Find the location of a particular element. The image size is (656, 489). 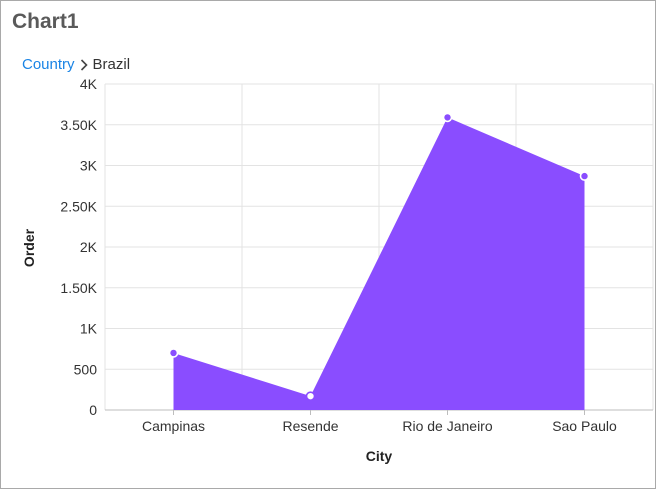

chevron-right-icon is located at coordinates (84, 64).